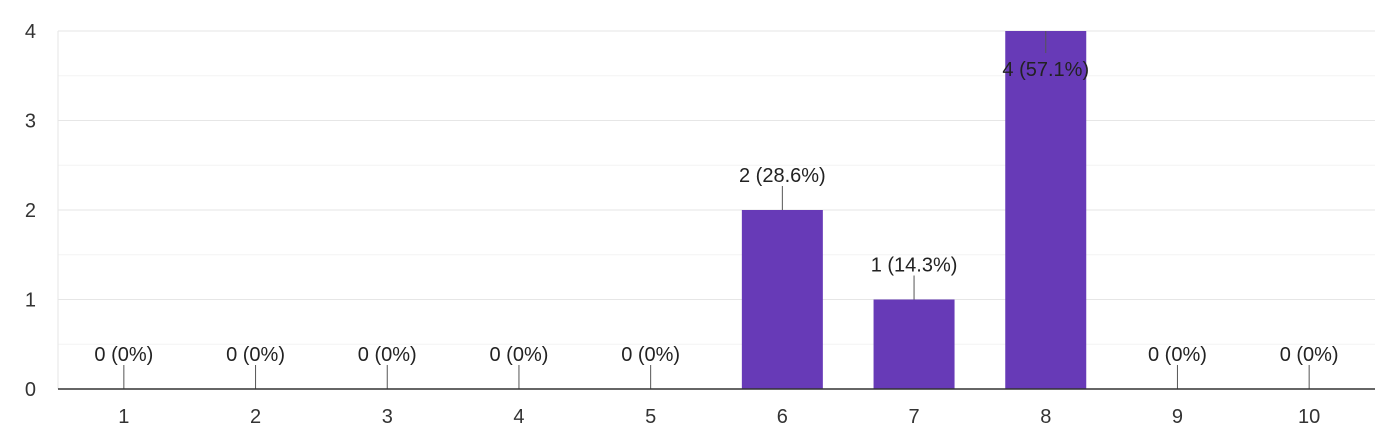 Image resolution: width=1390 pixels, height=446 pixels. I want to click on x-tick-label: 6, so click(782, 417).